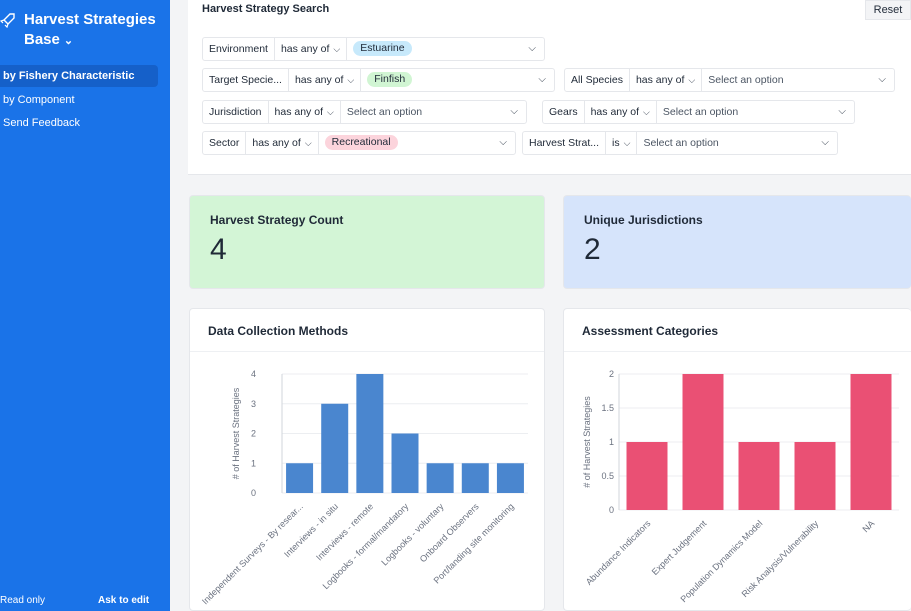  I want to click on search-title: Harvest Strategy Search, so click(266, 9).